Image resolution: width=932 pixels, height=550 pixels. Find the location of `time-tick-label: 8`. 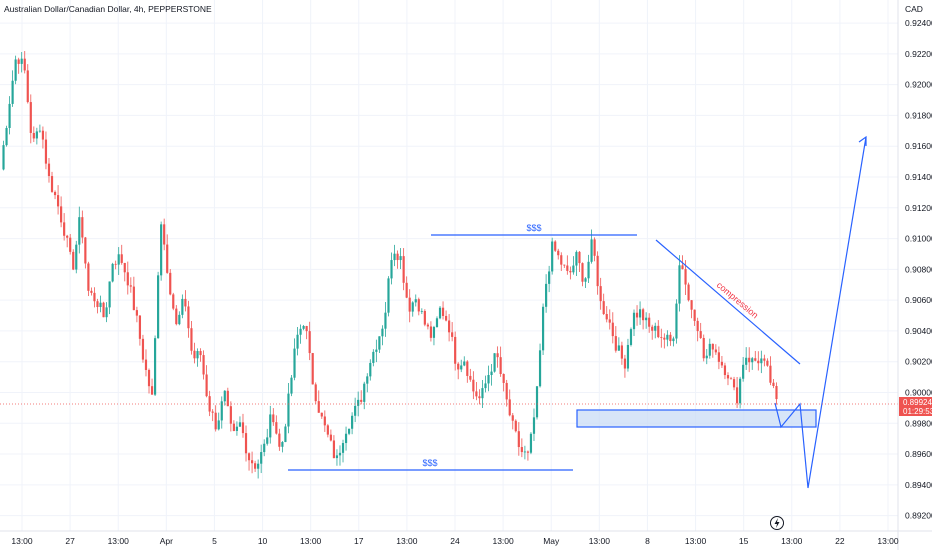

time-tick-label: 8 is located at coordinates (647, 541).